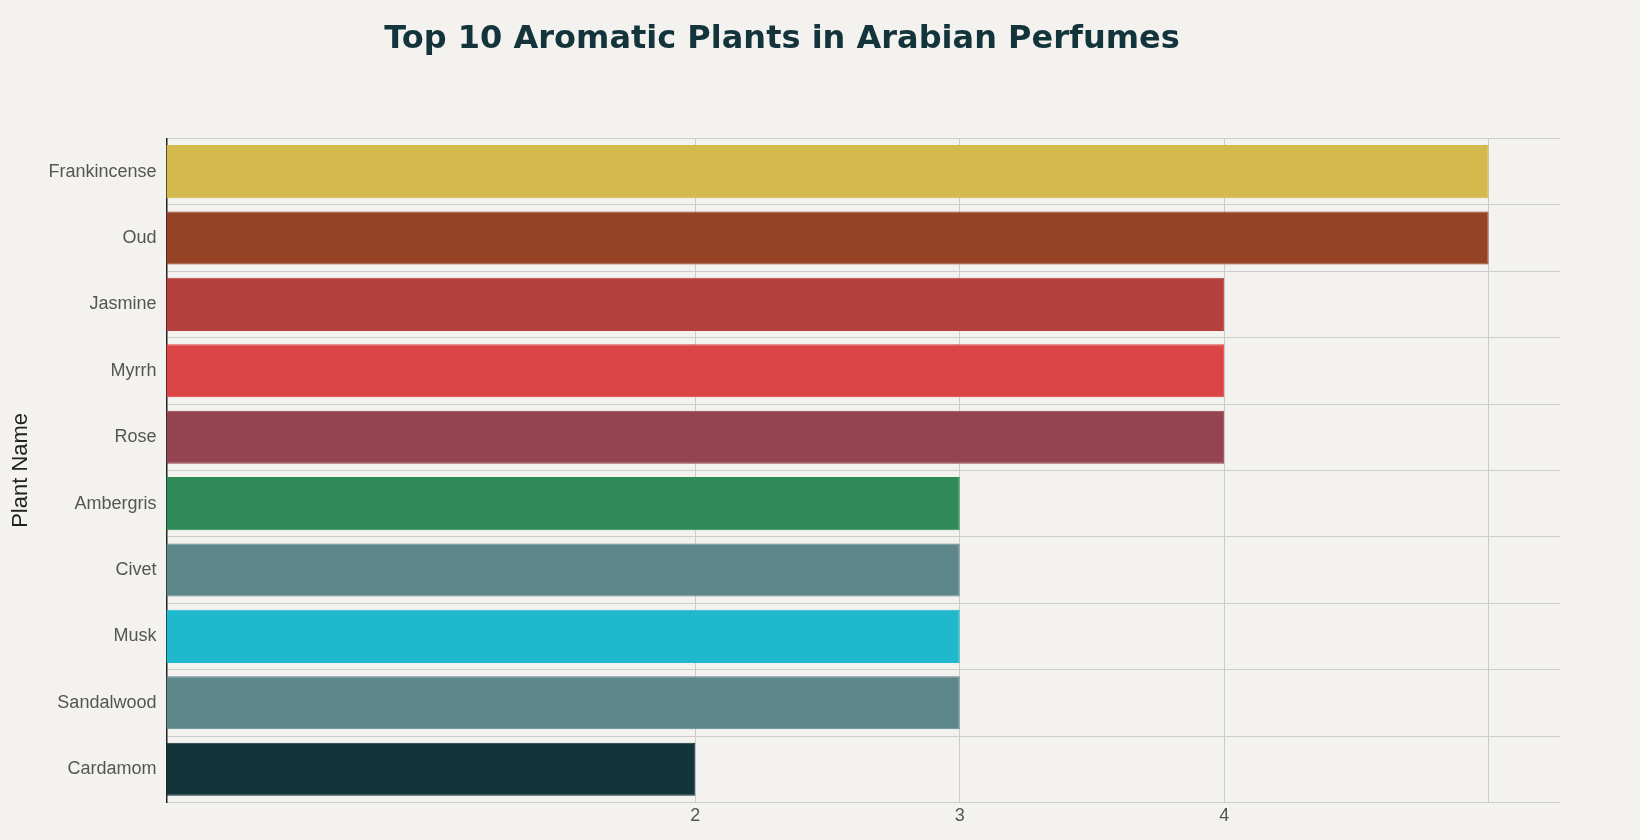 Image resolution: width=1640 pixels, height=840 pixels. What do you see at coordinates (107, 701) in the screenshot?
I see `y-tick-label: Sandalwood` at bounding box center [107, 701].